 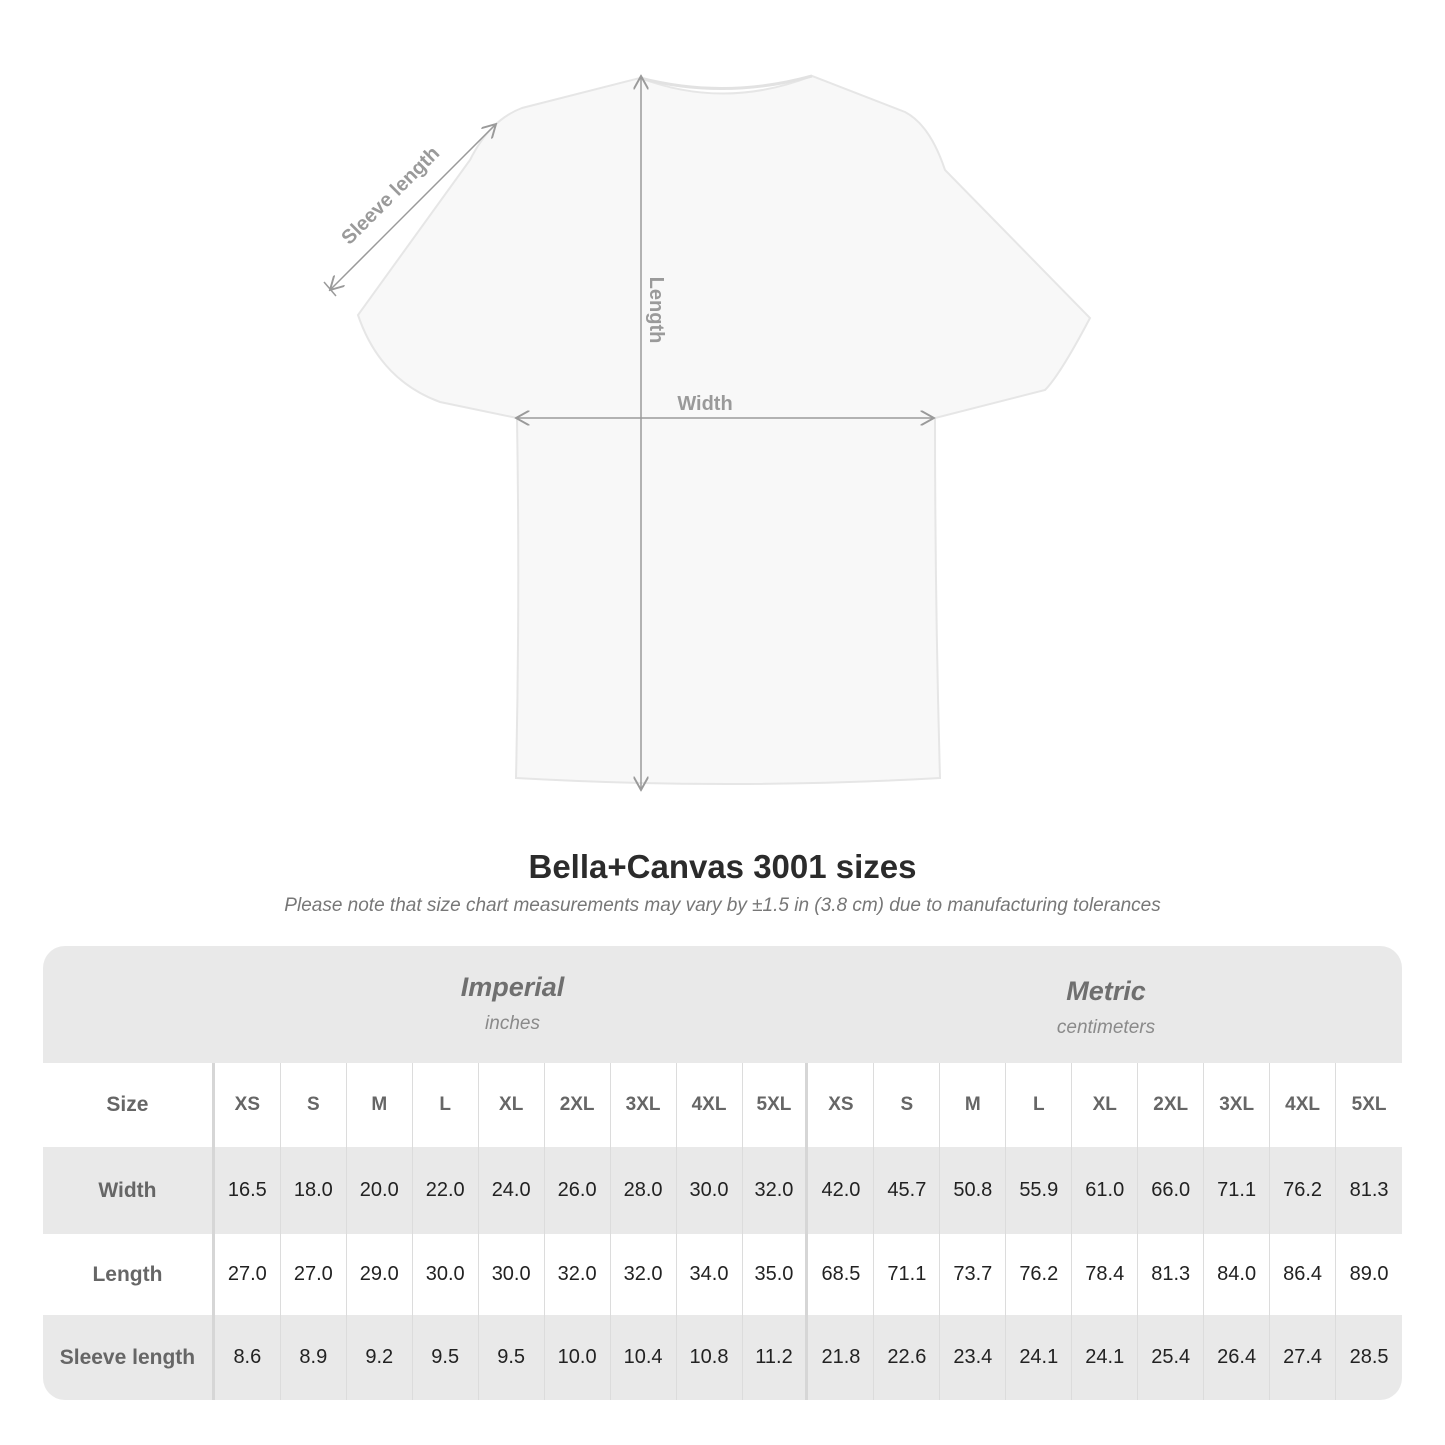 What do you see at coordinates (1106, 1007) in the screenshot?
I see `metric-header: Metric centimeters` at bounding box center [1106, 1007].